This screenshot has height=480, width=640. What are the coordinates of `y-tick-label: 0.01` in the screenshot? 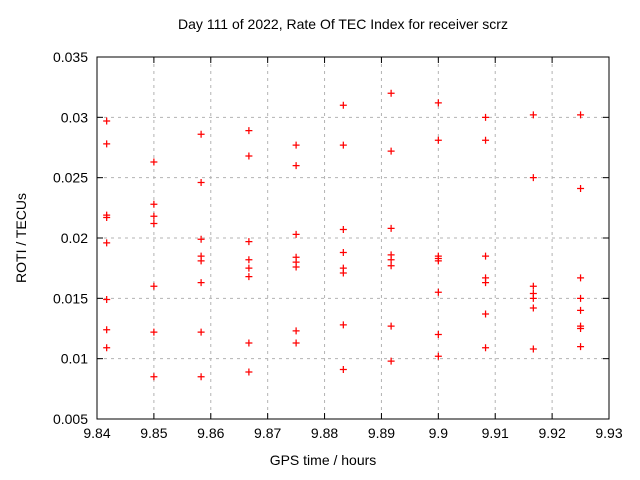 It's located at (74, 359).